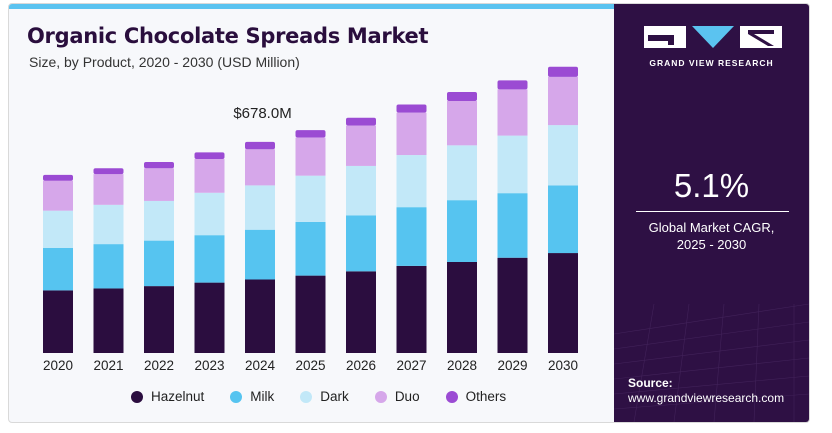 This screenshot has height=433, width=832. I want to click on bar-stack-2029, so click(512, 216).